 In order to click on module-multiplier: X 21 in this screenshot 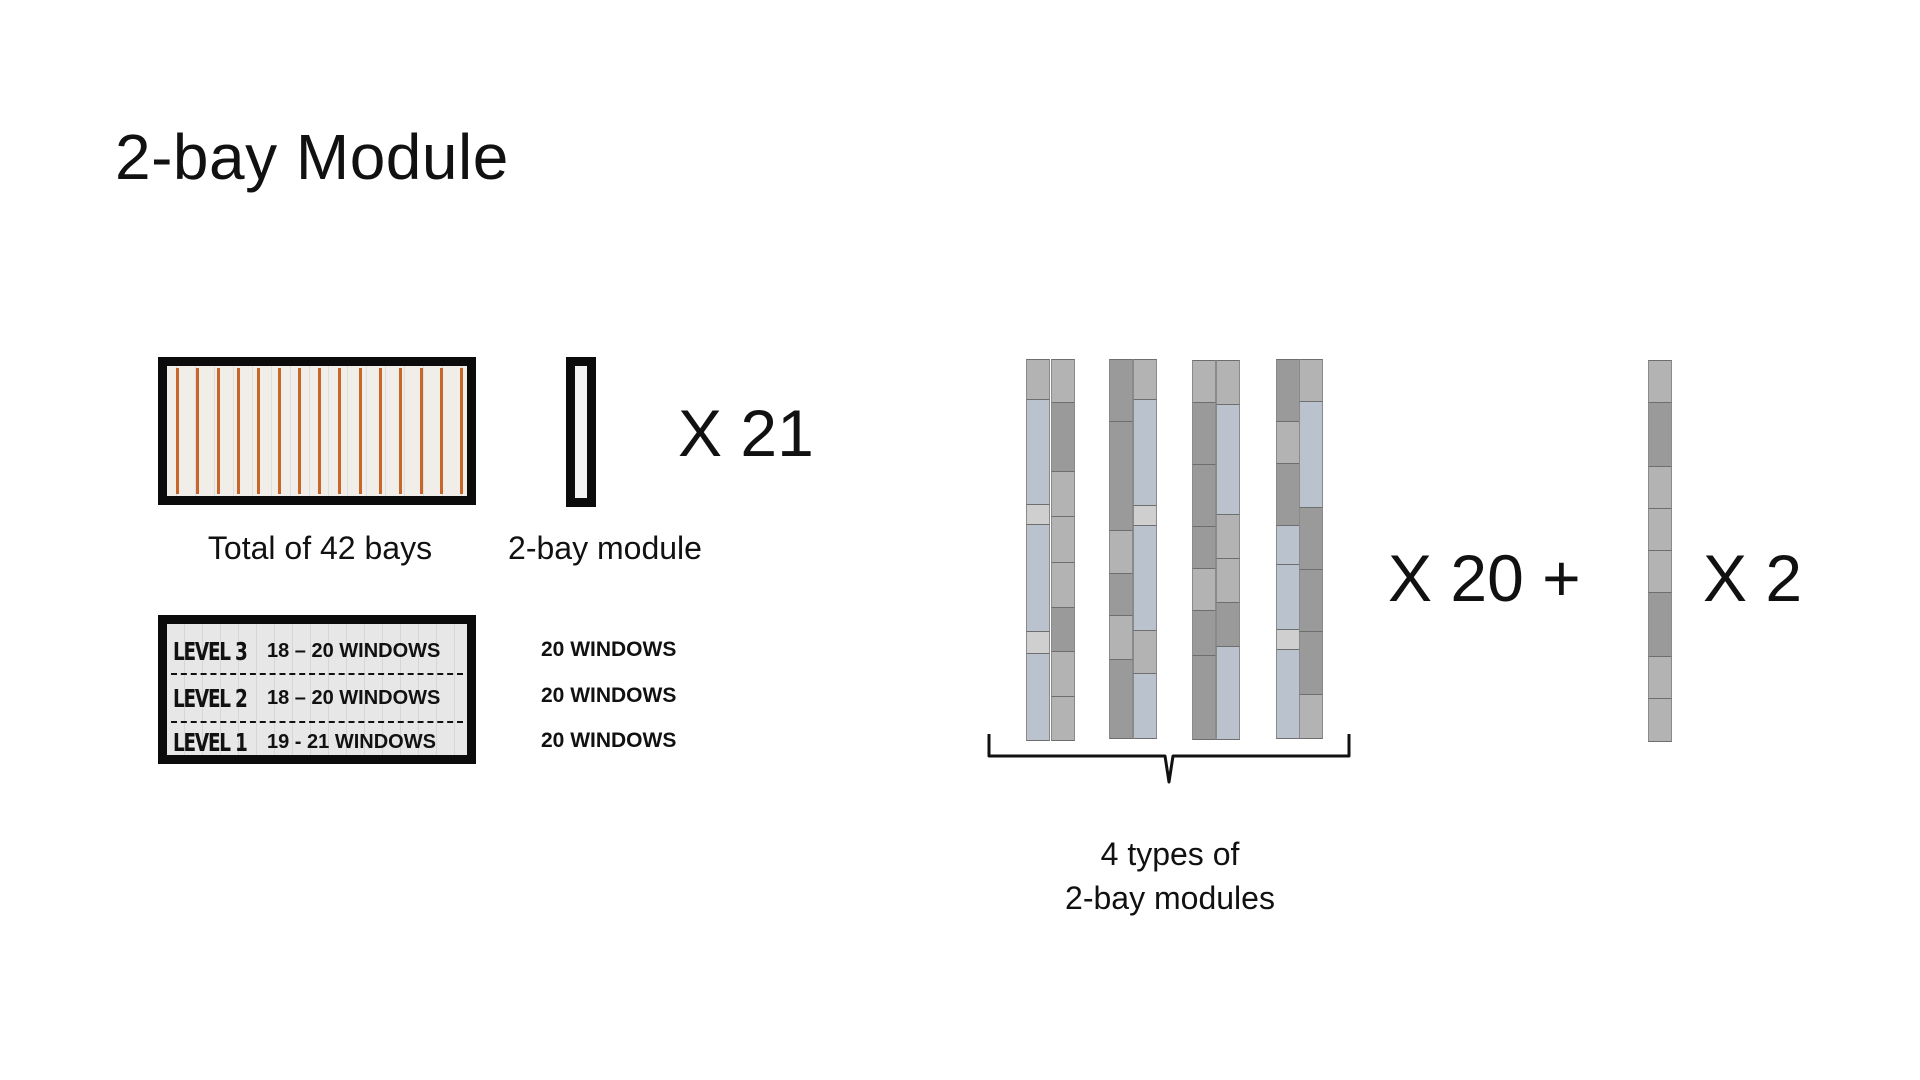, I will do `click(746, 433)`.